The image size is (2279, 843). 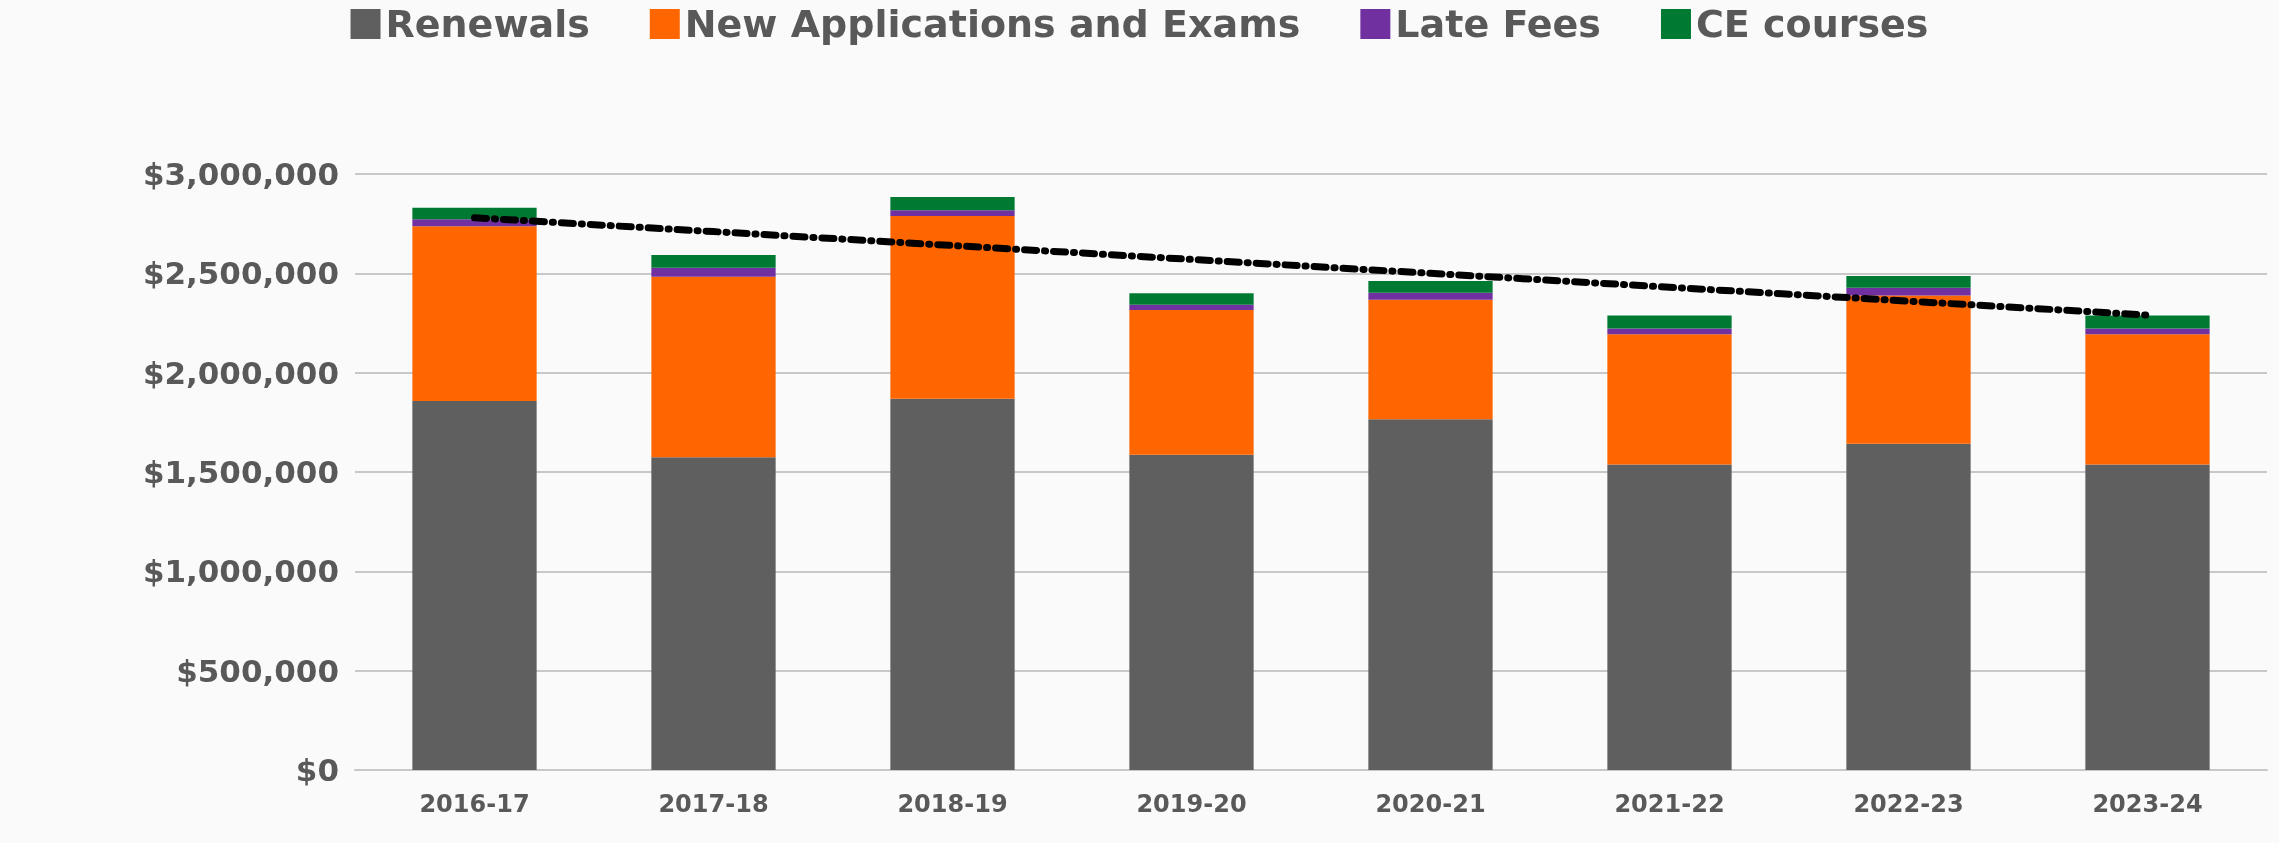 What do you see at coordinates (1812, 24) in the screenshot?
I see `legend-label: CE courses` at bounding box center [1812, 24].